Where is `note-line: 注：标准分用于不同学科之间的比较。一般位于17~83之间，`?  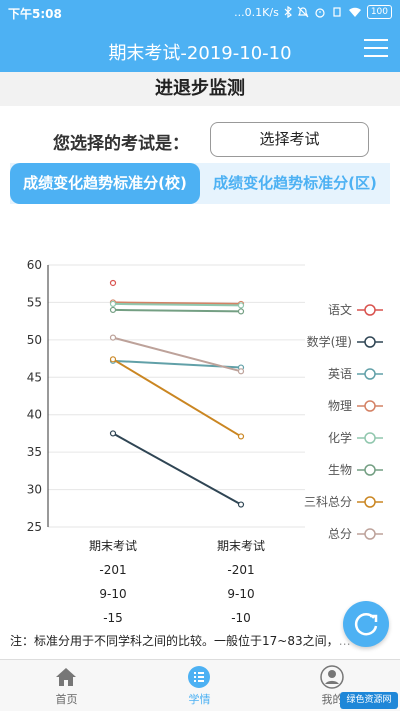 note-line: 注：标准分用于不同学科之间的比较。一般位于17~83之间， is located at coordinates (174, 641).